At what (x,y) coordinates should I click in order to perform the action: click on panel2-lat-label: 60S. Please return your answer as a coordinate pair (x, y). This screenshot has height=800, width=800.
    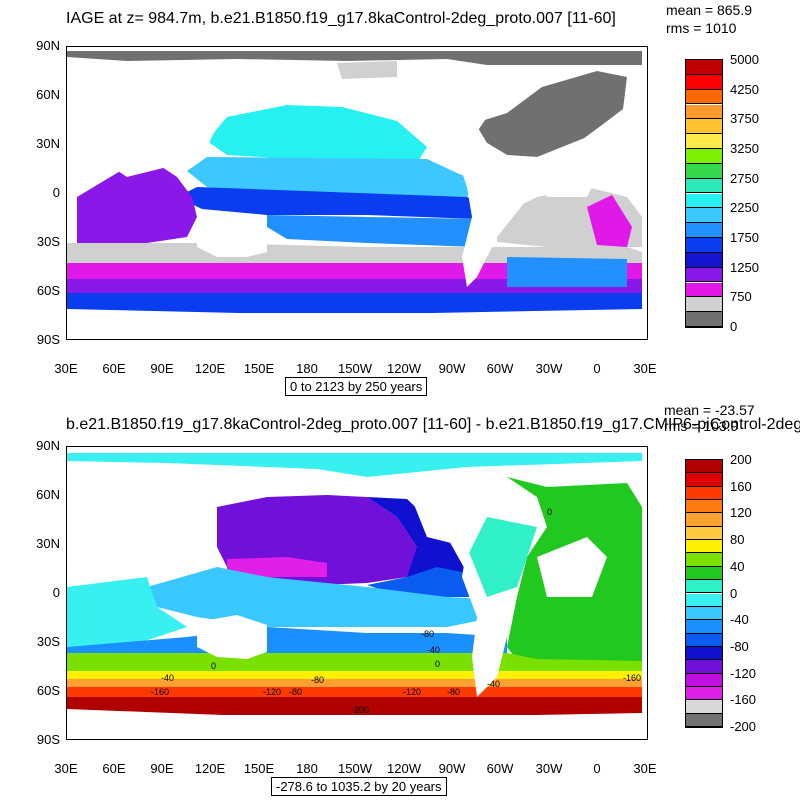
    Looking at the image, I should click on (48, 690).